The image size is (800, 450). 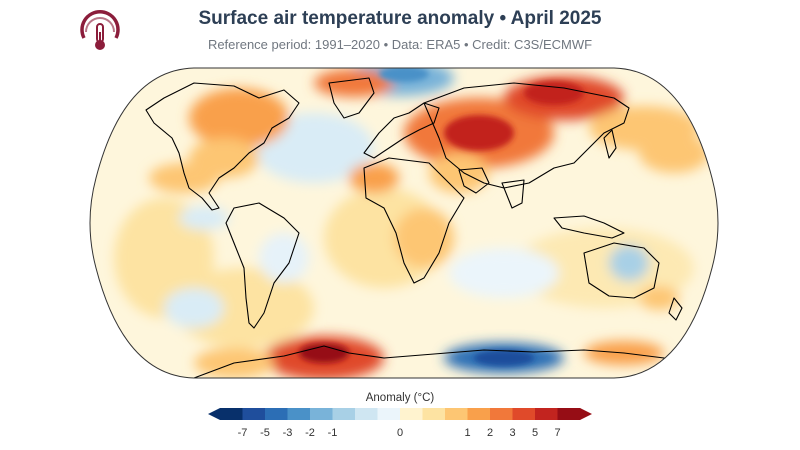 I want to click on colorbar-tick-label: 1, so click(x=467, y=433).